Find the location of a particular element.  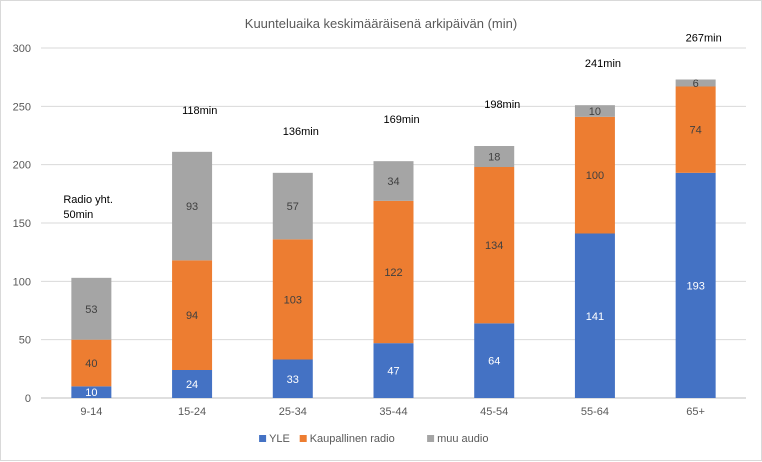

x-tick-label: 45-54 is located at coordinates (494, 412).